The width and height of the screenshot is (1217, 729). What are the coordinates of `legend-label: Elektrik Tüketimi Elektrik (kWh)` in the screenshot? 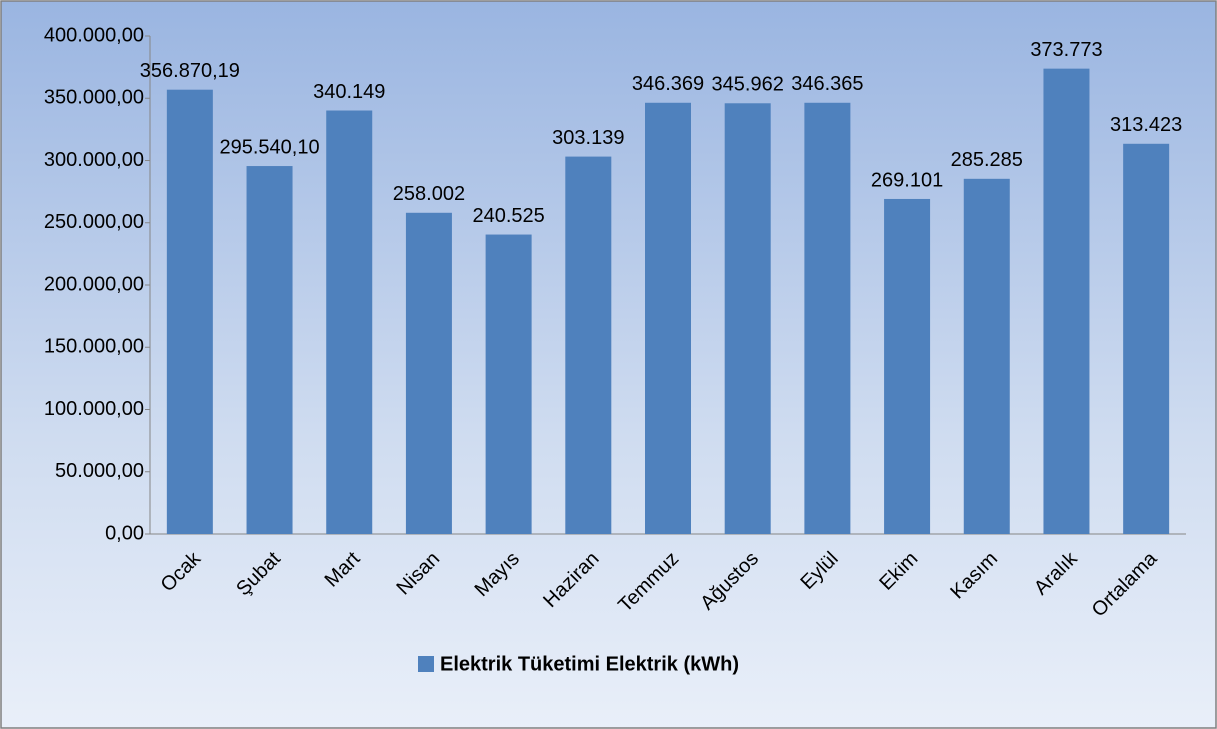 It's located at (589, 664).